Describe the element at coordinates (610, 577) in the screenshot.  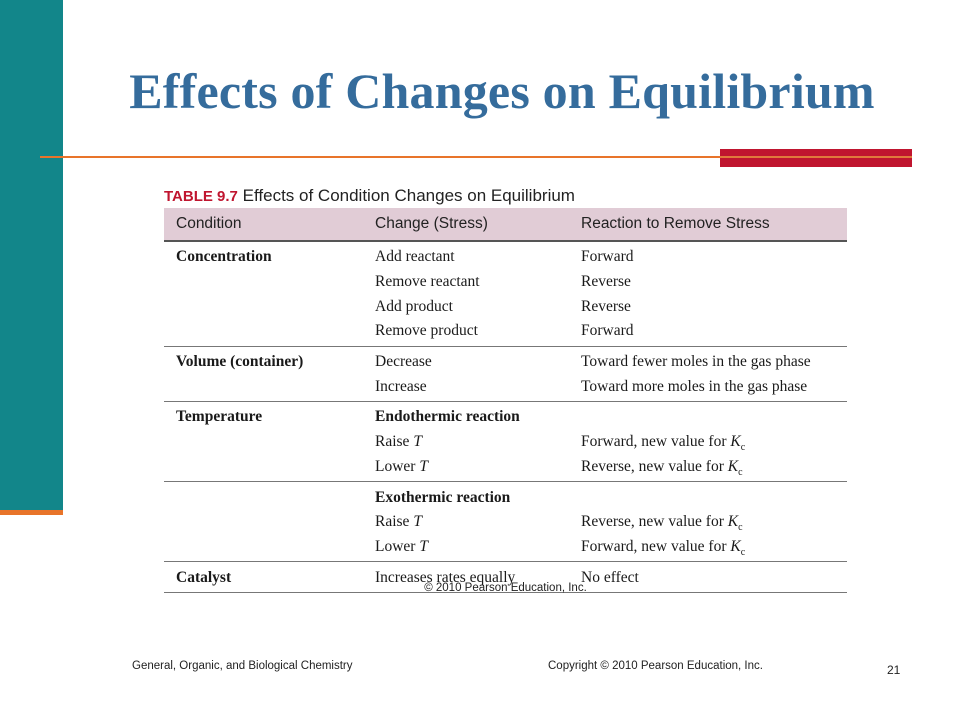
I see `cell-reaction: No effect` at that location.